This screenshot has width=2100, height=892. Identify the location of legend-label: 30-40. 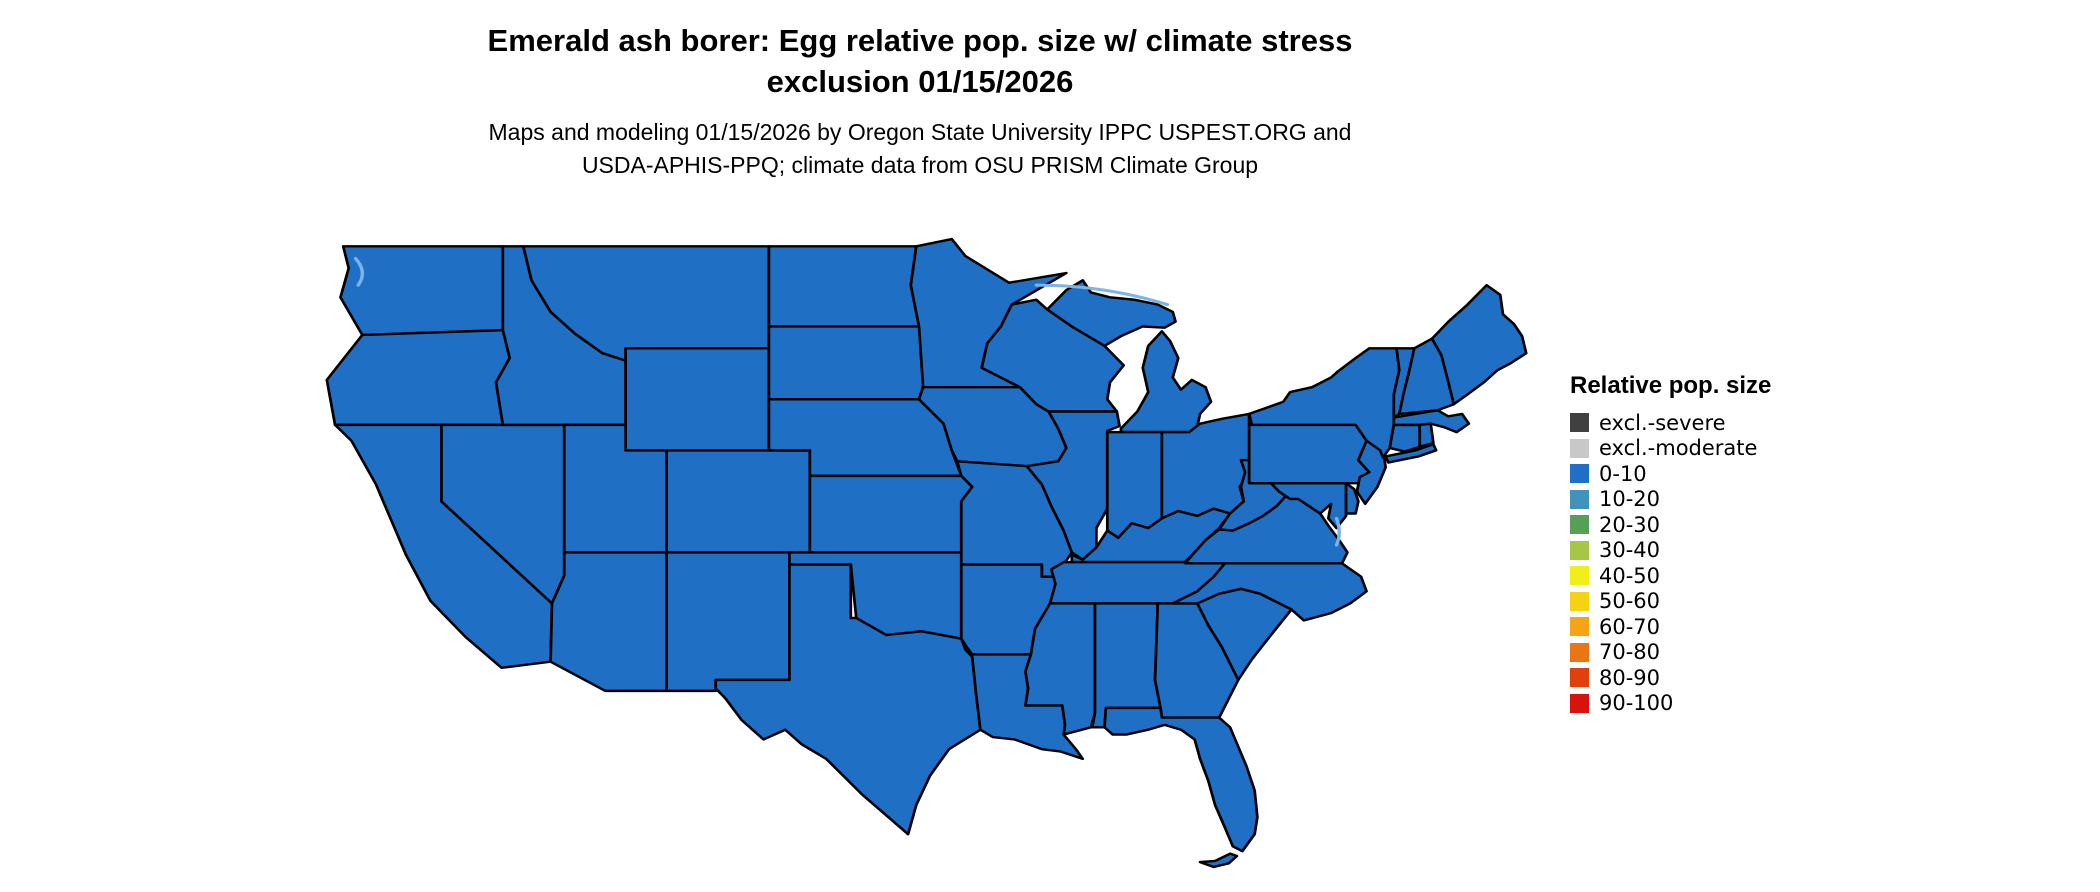
(1630, 550).